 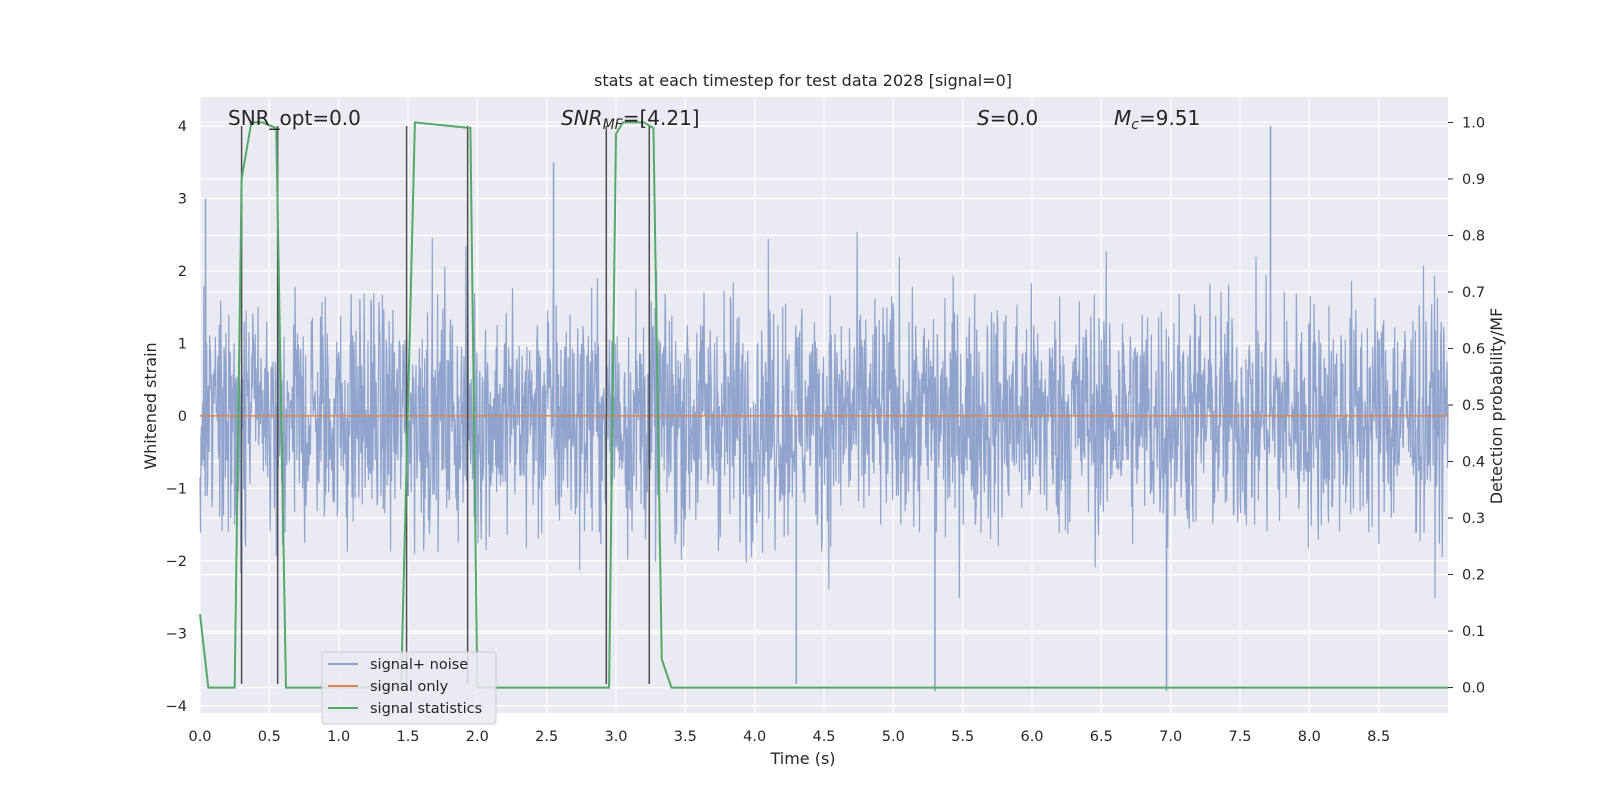 What do you see at coordinates (199, 737) in the screenshot?
I see `x-tick-label: 0.0` at bounding box center [199, 737].